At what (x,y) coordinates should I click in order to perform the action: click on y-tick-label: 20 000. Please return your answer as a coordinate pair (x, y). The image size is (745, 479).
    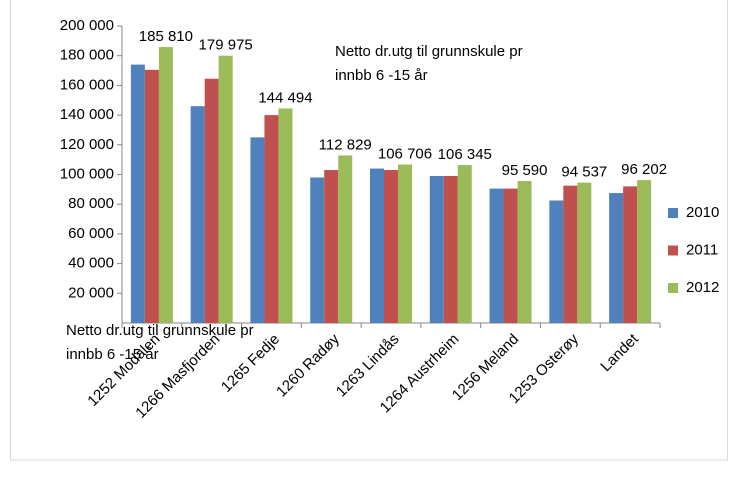
    Looking at the image, I should click on (91, 292).